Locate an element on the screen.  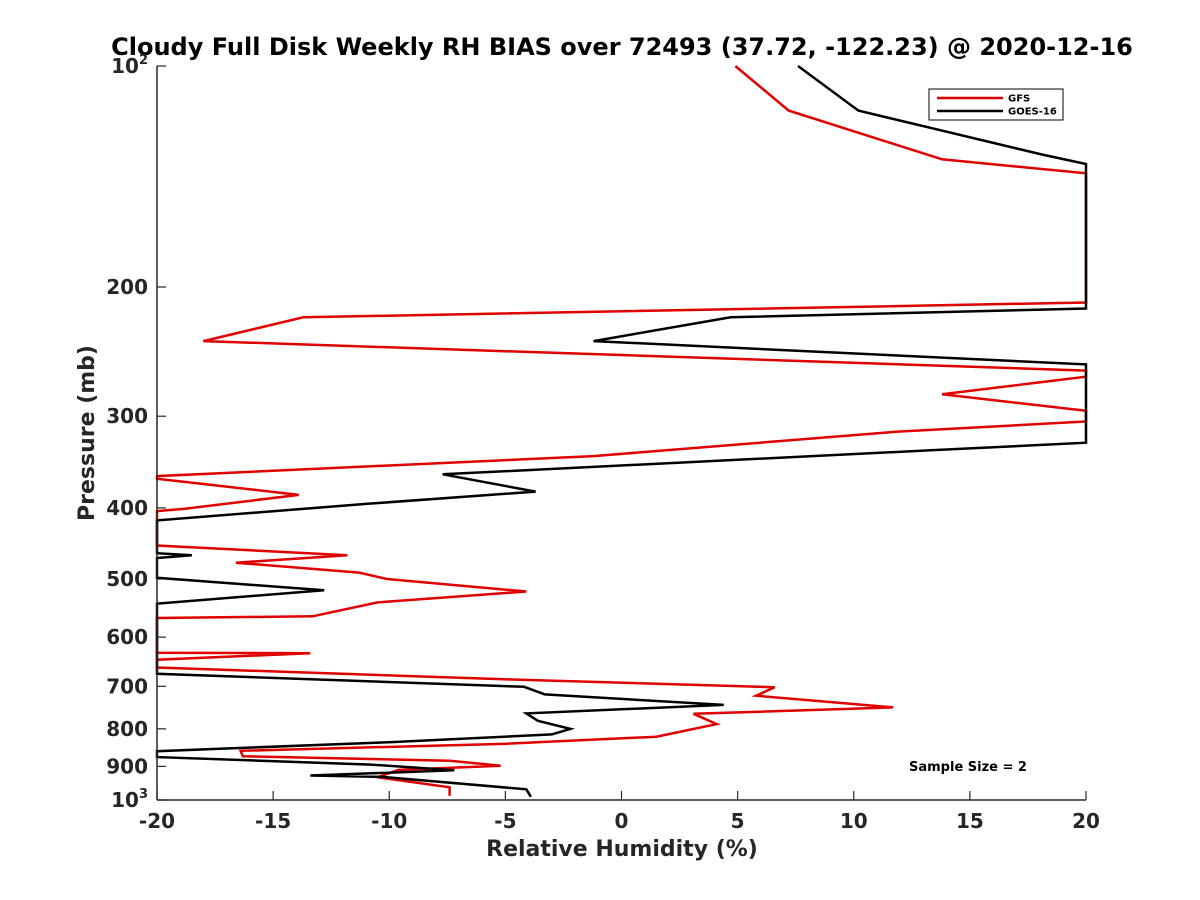
y-tick-label: 900 is located at coordinates (127, 766).